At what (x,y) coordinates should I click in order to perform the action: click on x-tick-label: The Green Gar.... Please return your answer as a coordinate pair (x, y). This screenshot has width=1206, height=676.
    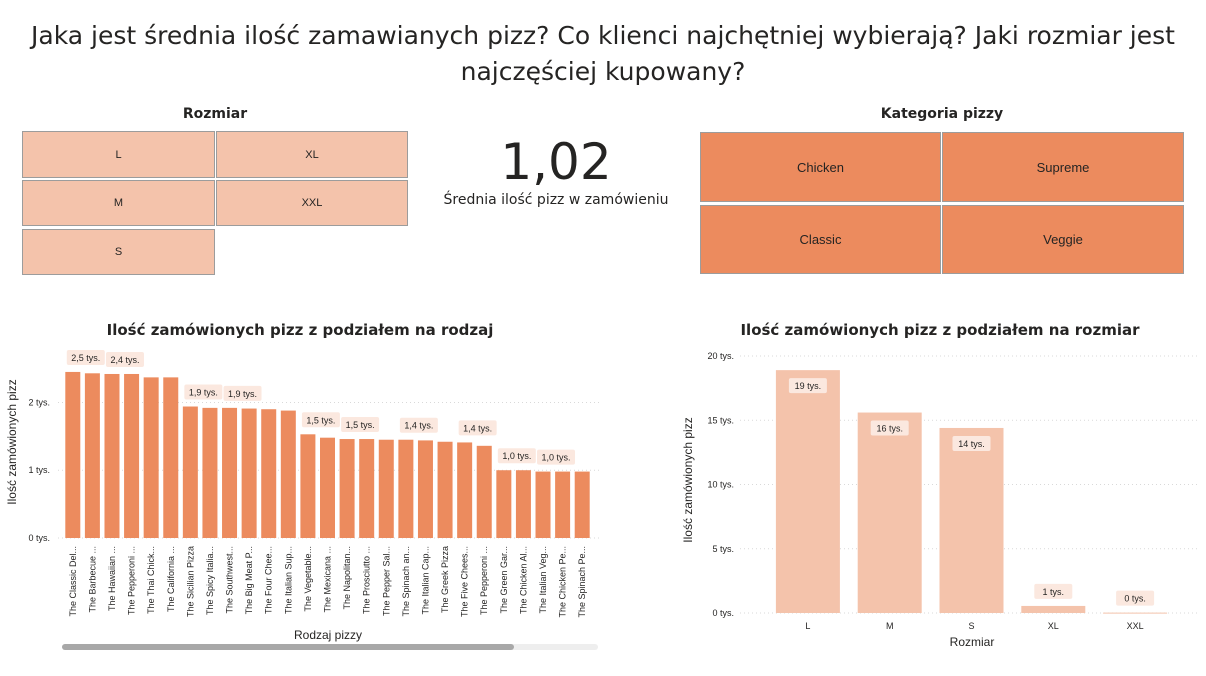
    Looking at the image, I should click on (504, 580).